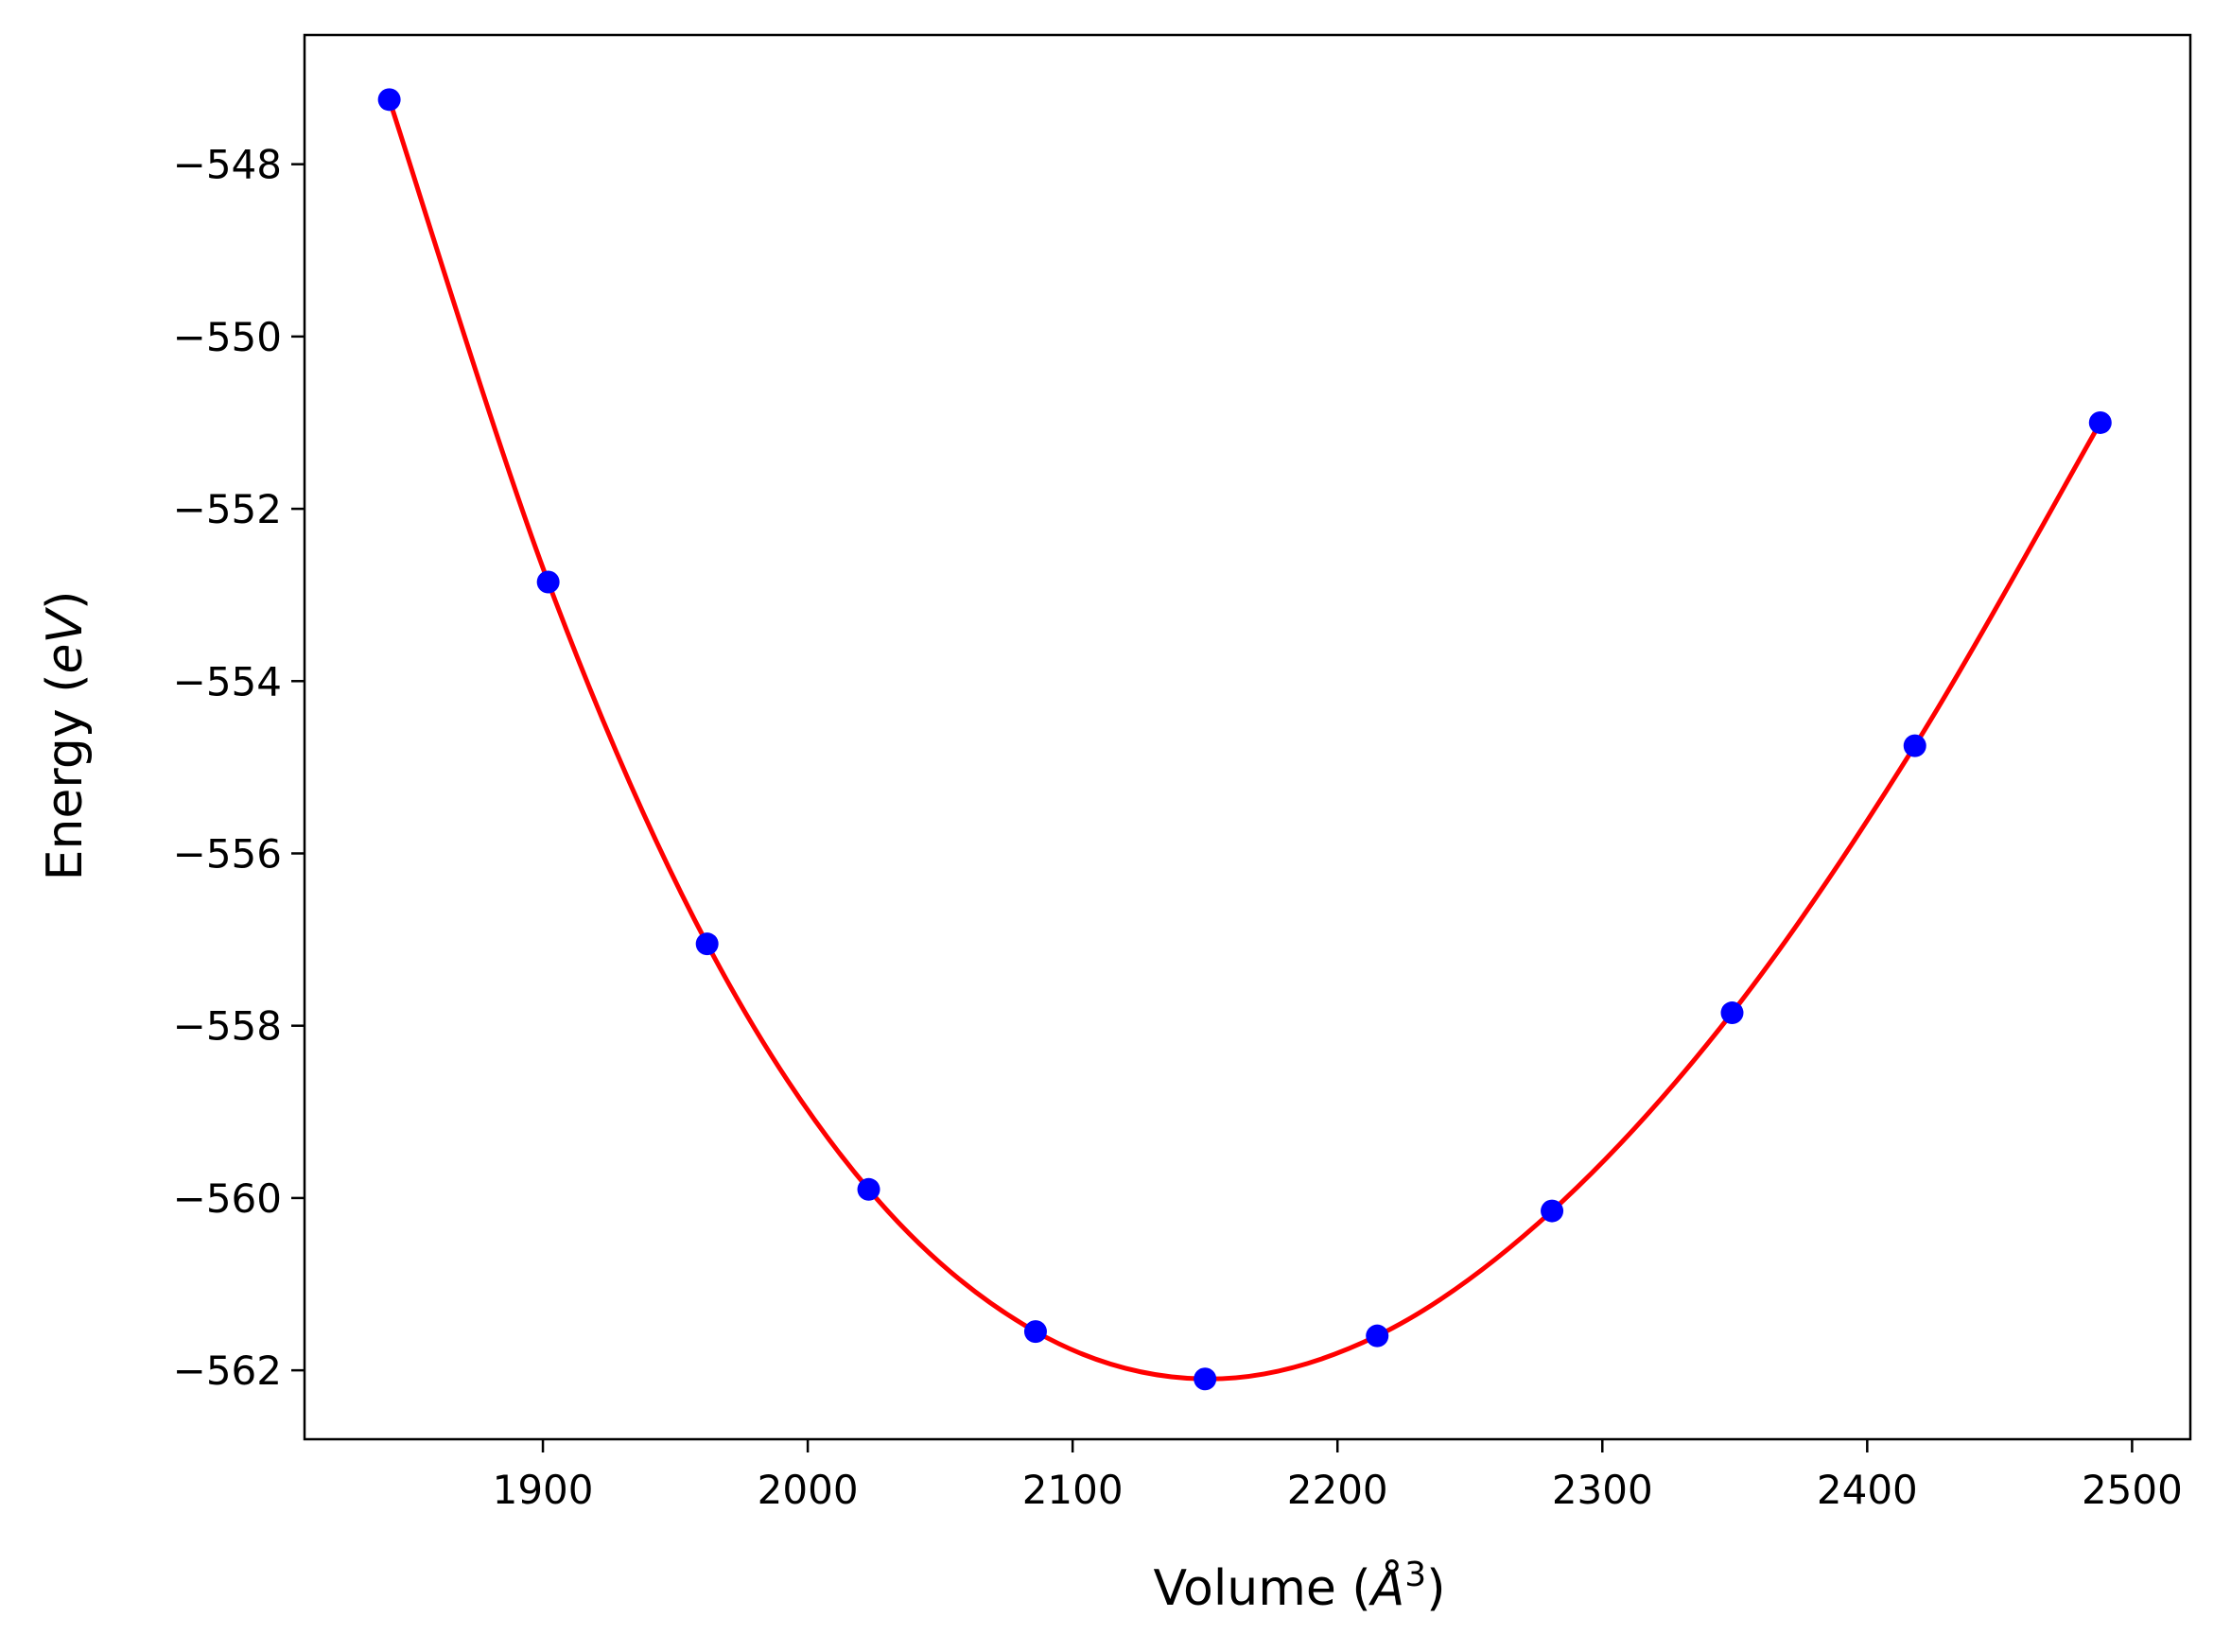 The width and height of the screenshot is (2231, 1652). I want to click on x-axis-label: Volume (Å3), so click(1299, 1587).